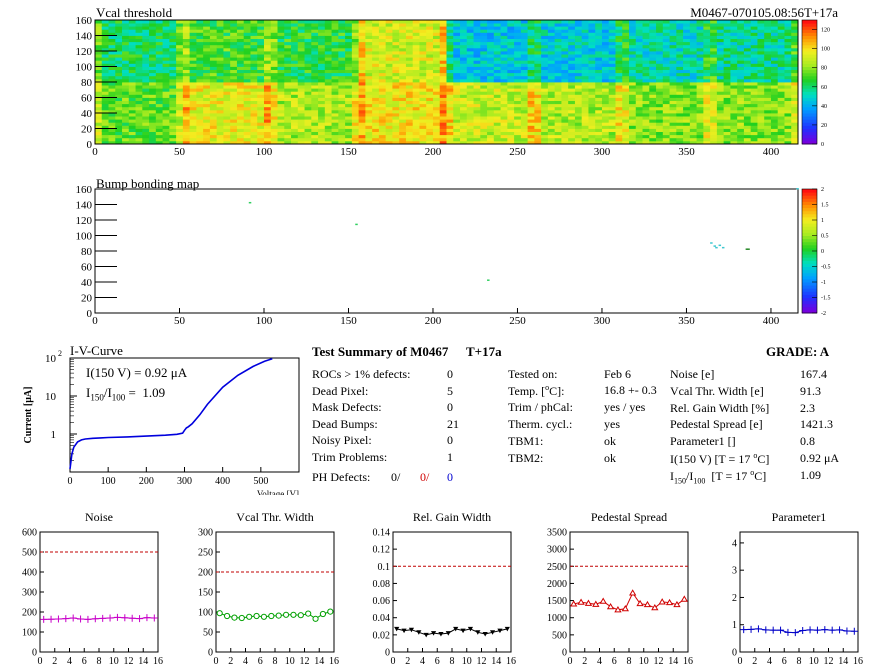  Describe the element at coordinates (95, 152) in the screenshot. I see `vcal-x-tick-label: 0` at that location.